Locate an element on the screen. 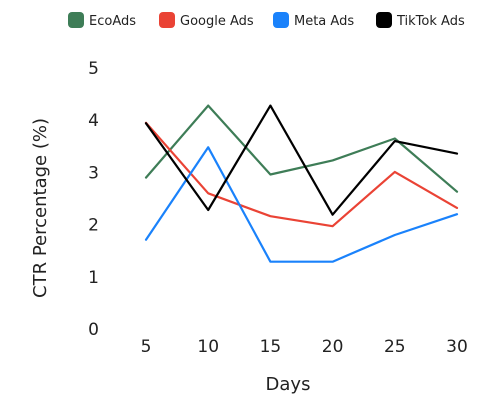 The height and width of the screenshot is (416, 498). x-tick-label: 30 is located at coordinates (457, 347).